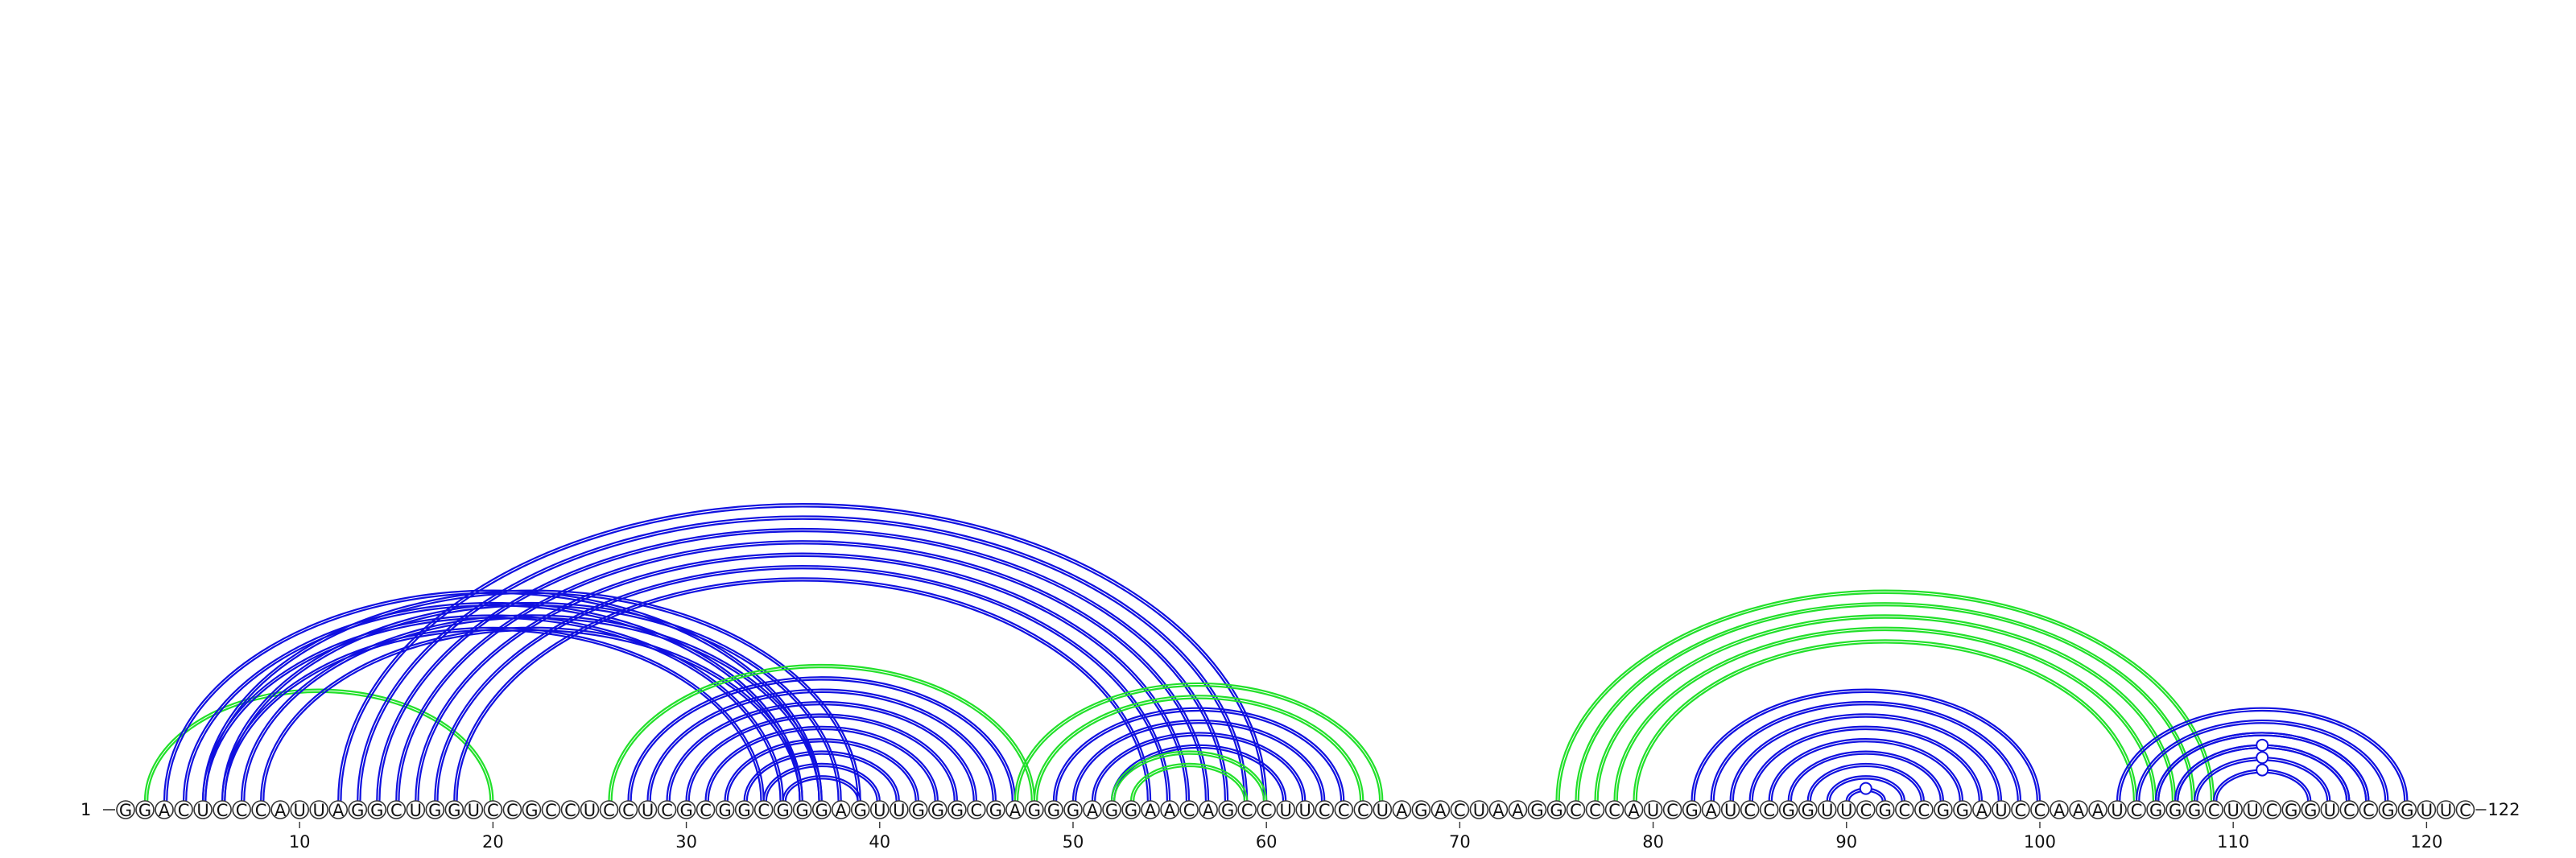  I want to click on pair-arc-12-7-inner, so click(1865, 784).